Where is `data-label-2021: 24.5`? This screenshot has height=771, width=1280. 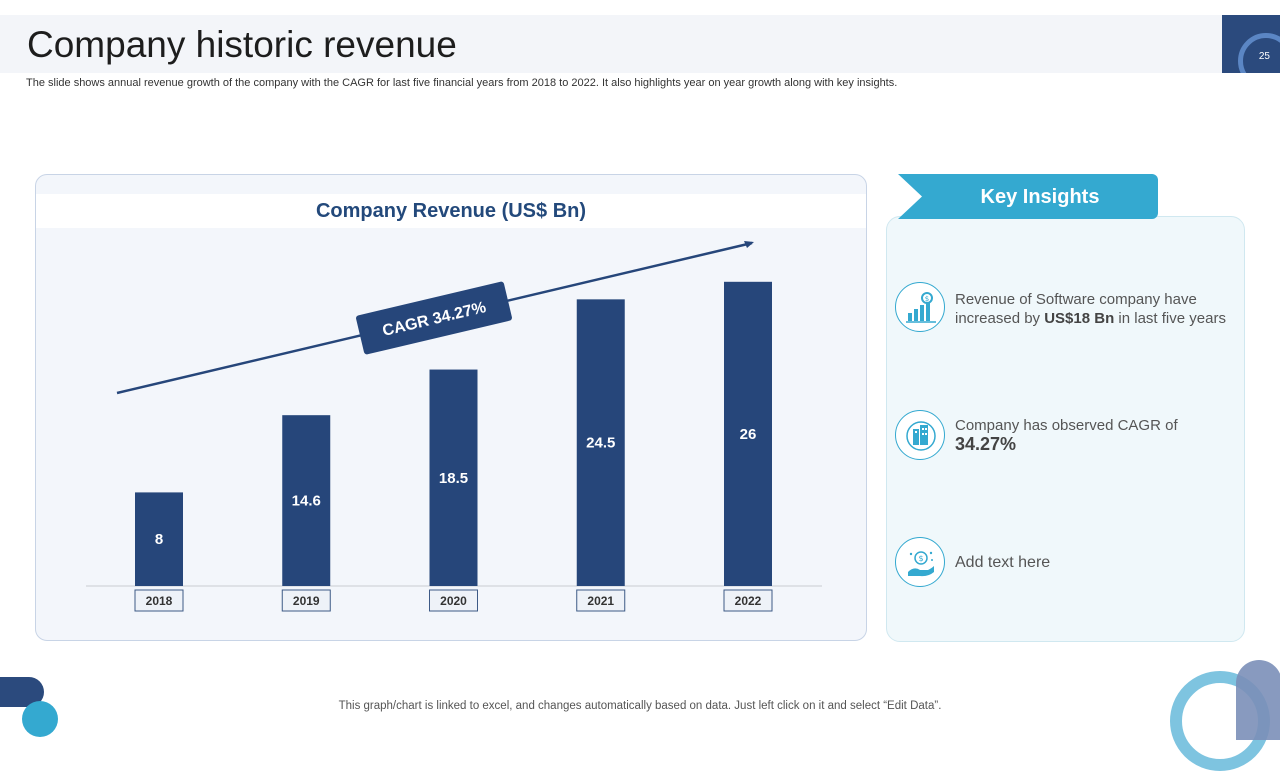
data-label-2021: 24.5 is located at coordinates (600, 443).